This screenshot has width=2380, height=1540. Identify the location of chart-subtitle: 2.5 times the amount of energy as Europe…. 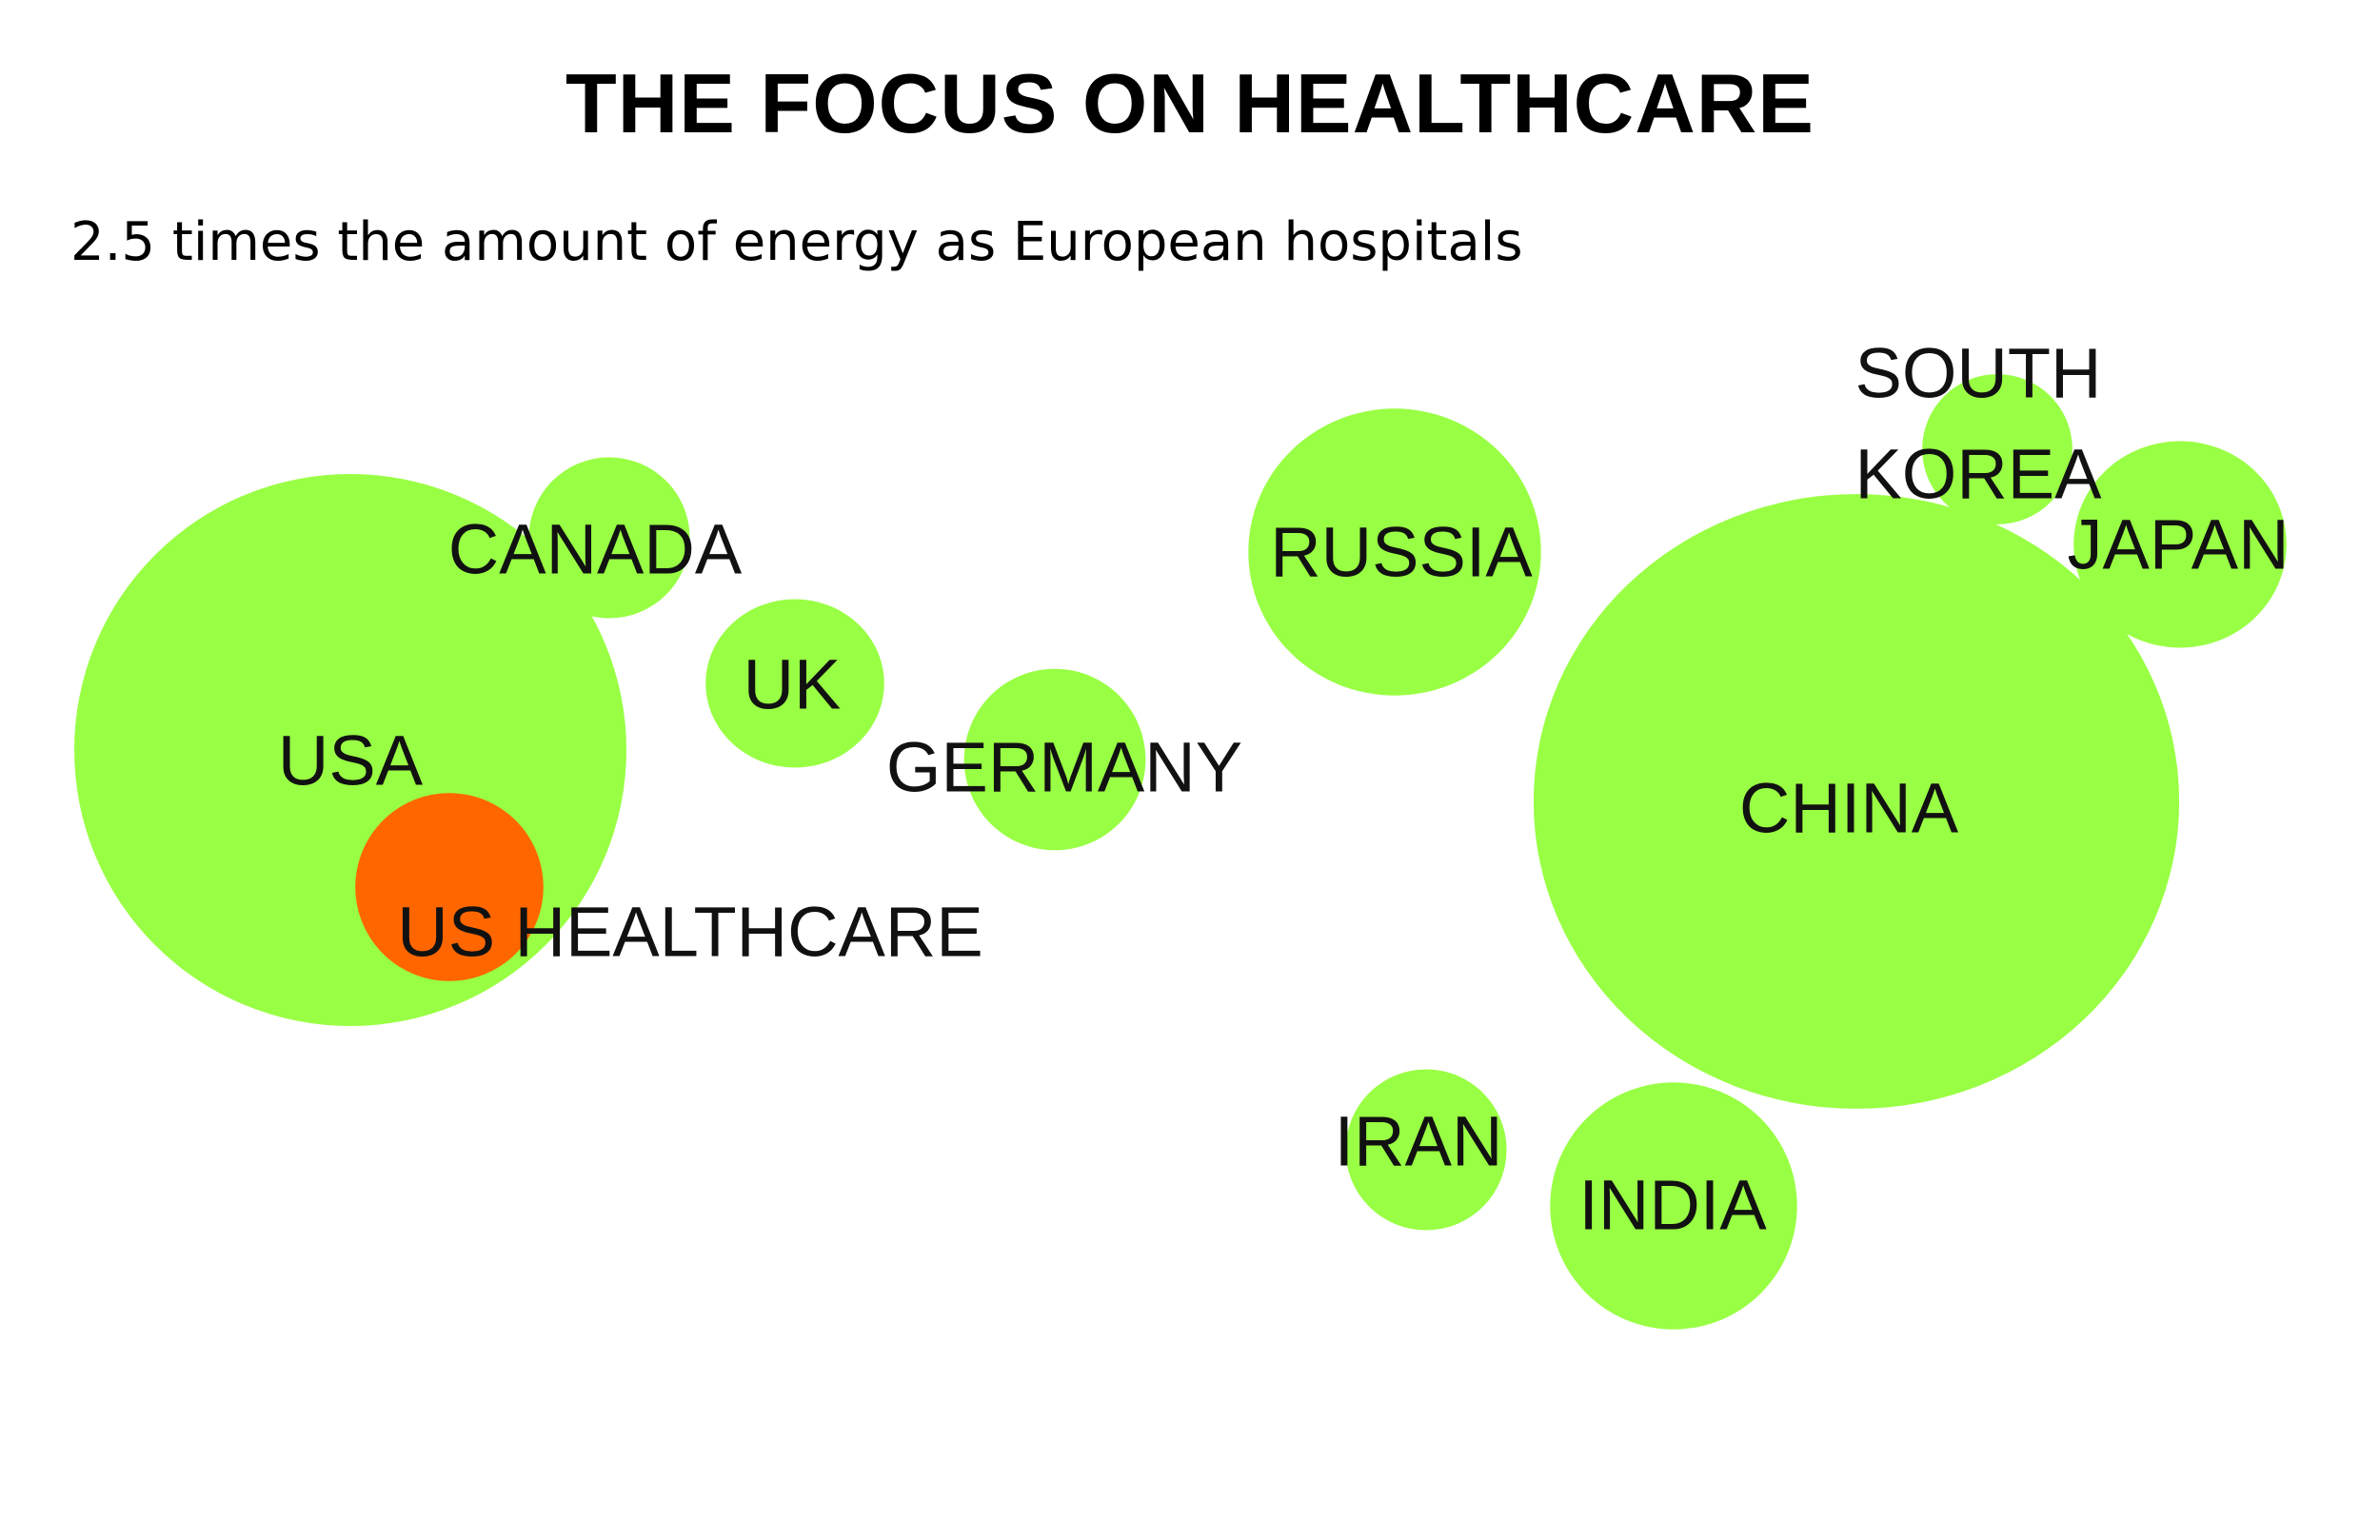
(796, 242).